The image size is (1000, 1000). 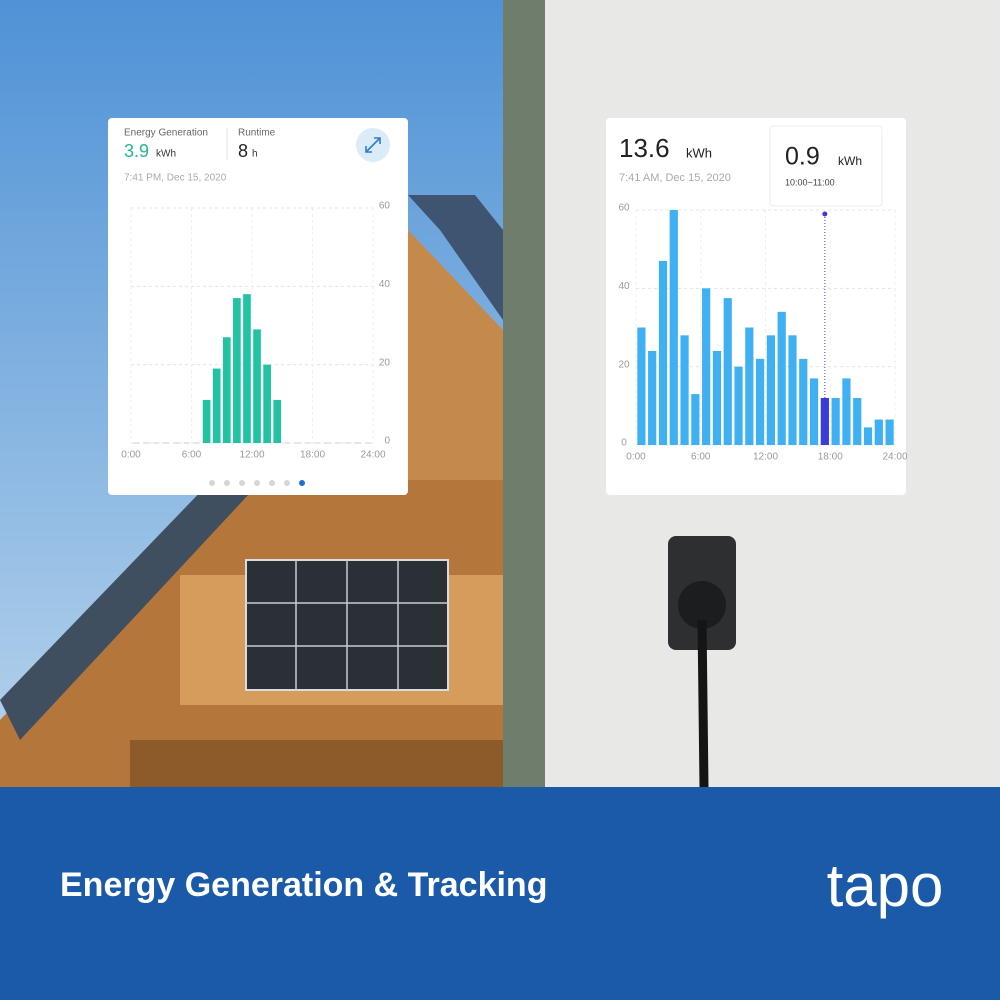 What do you see at coordinates (258, 306) in the screenshot?
I see `card` at bounding box center [258, 306].